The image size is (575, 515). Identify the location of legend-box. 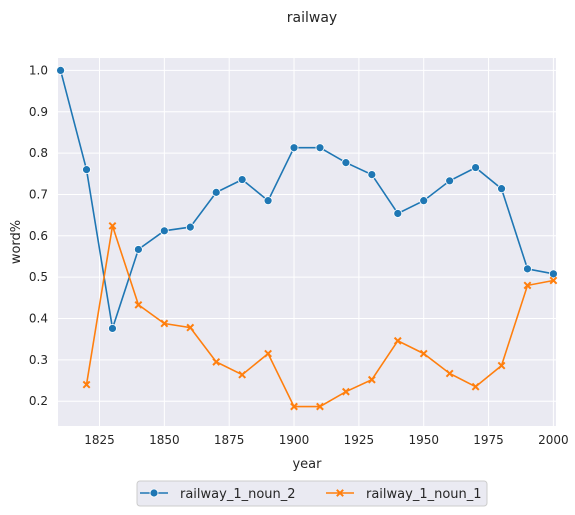
(312, 493).